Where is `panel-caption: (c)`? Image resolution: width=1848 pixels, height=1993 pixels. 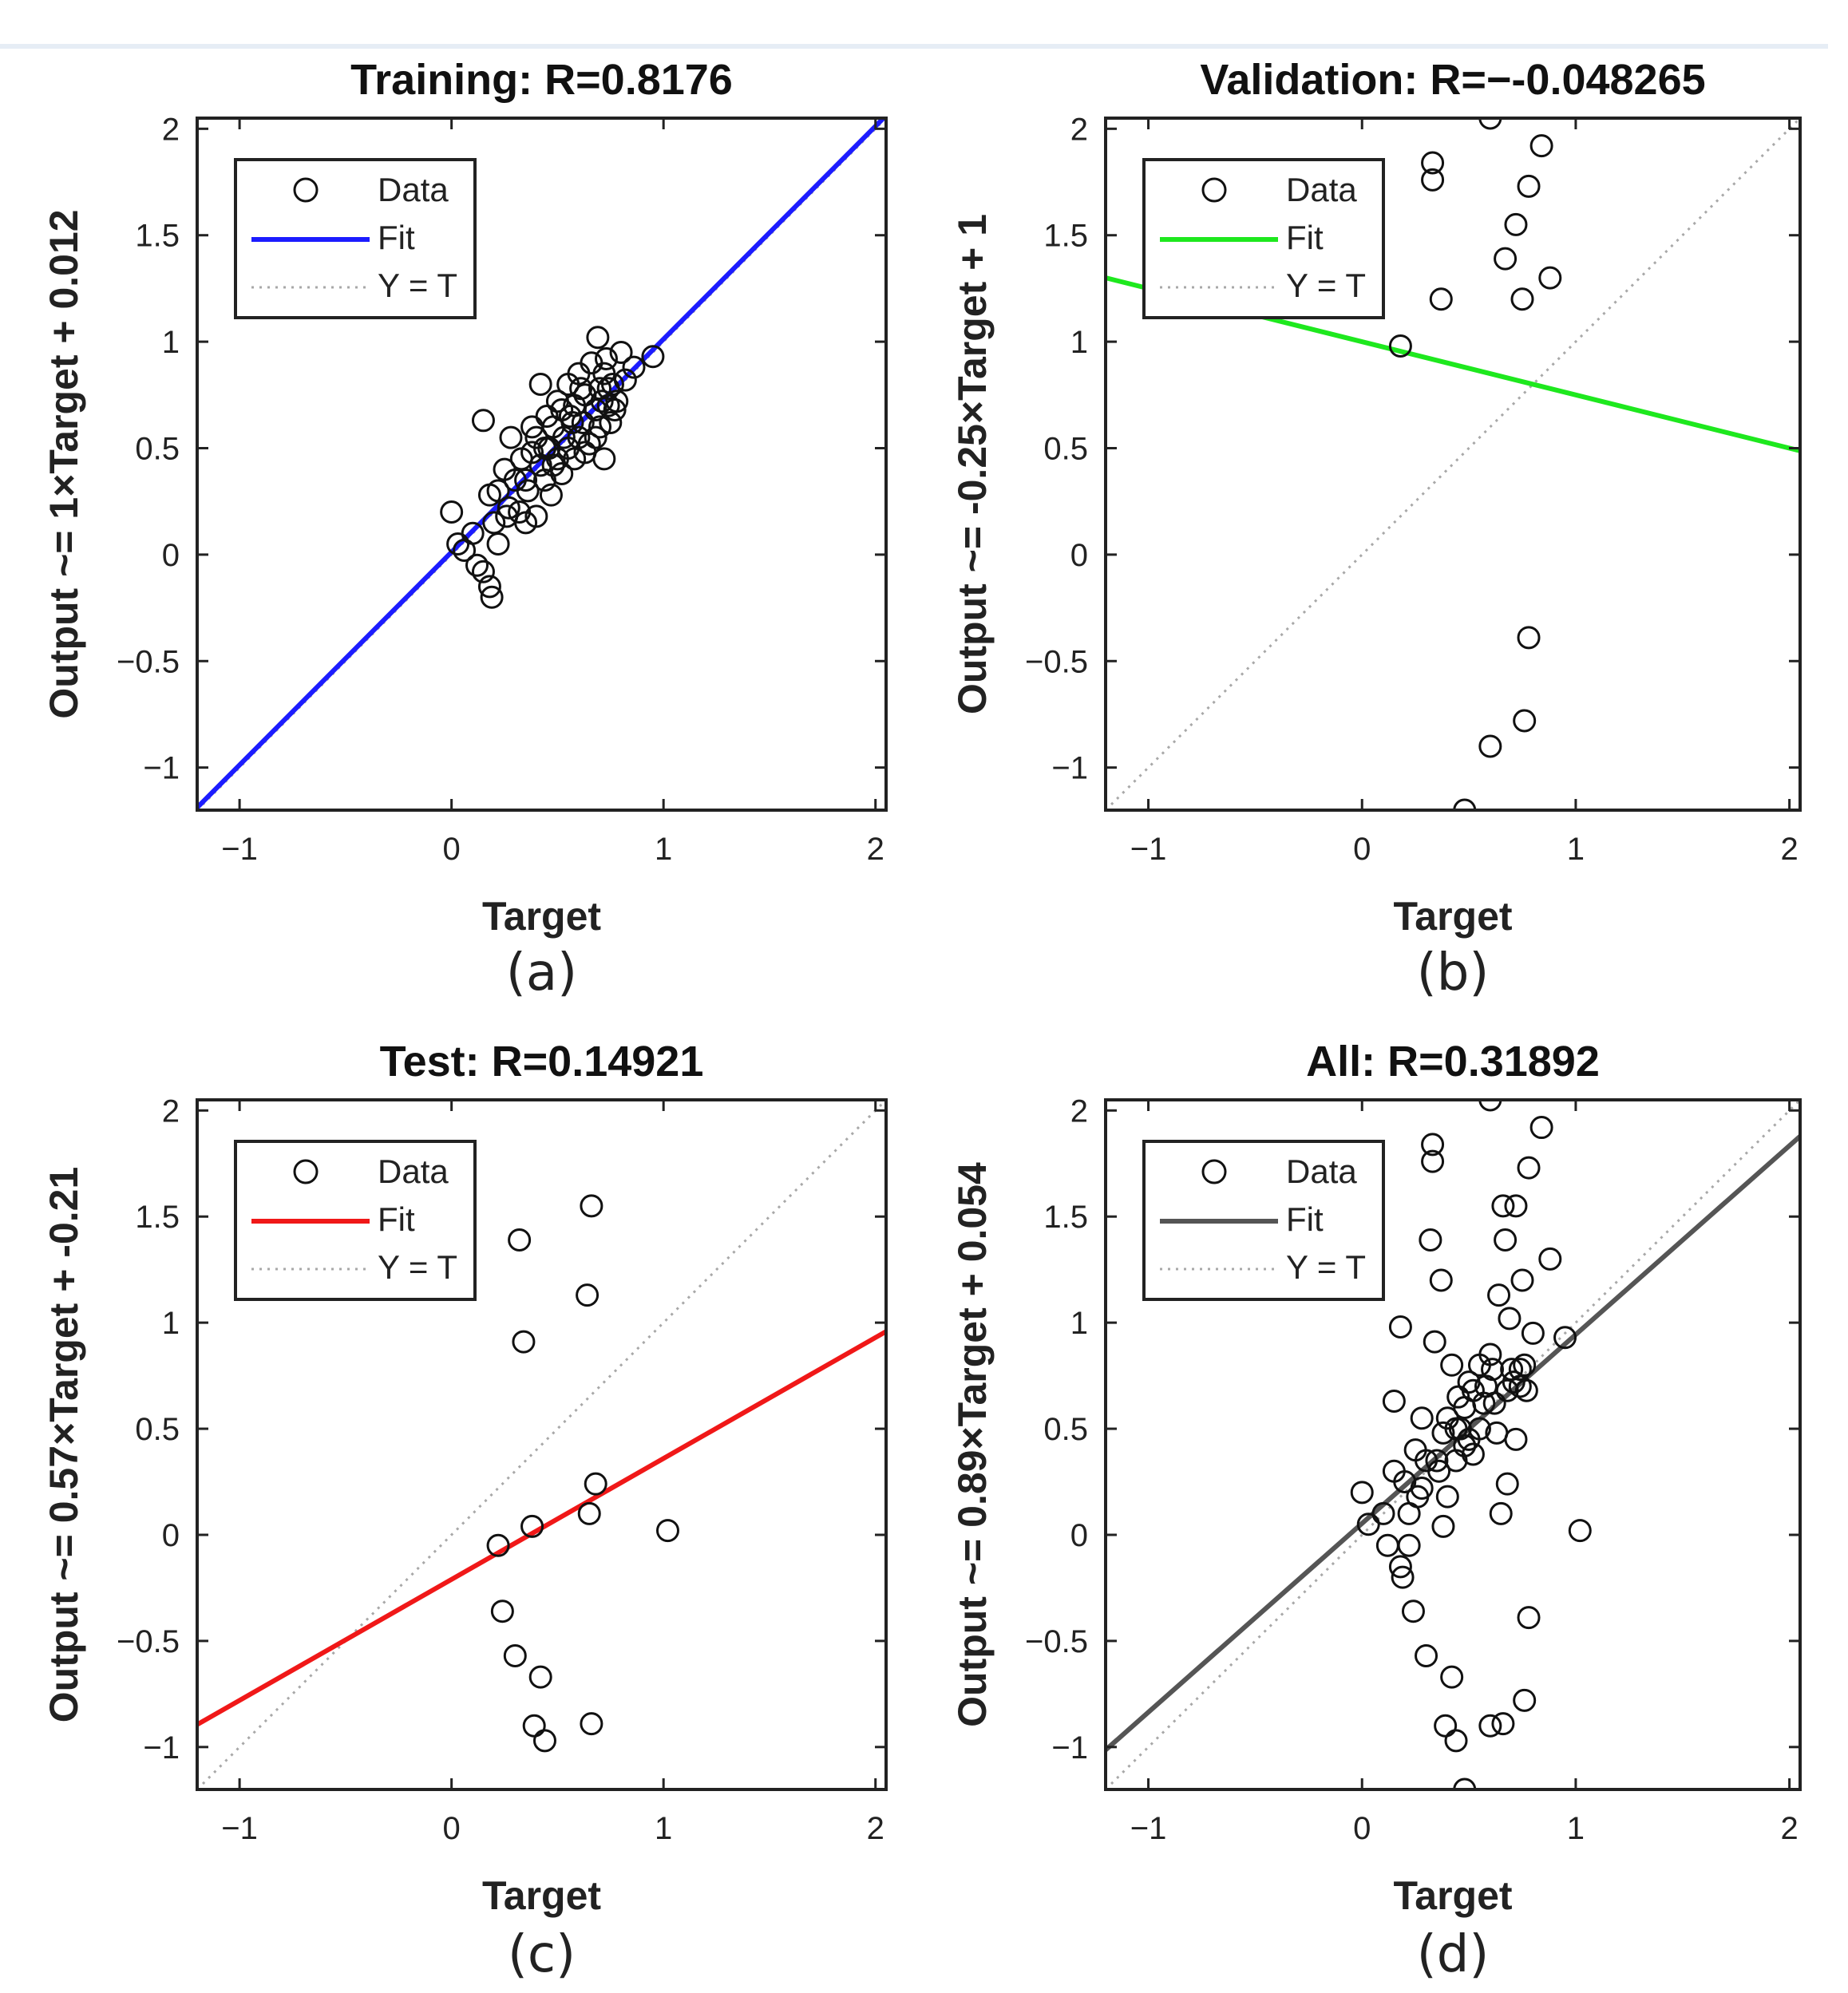 panel-caption: (c) is located at coordinates (542, 1955).